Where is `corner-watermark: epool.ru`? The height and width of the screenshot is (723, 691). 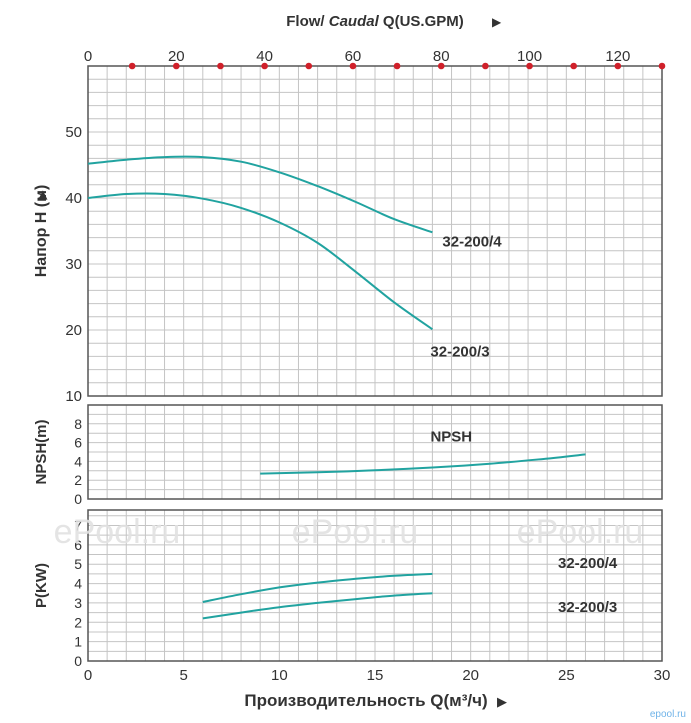
corner-watermark: epool.ru is located at coordinates (668, 714).